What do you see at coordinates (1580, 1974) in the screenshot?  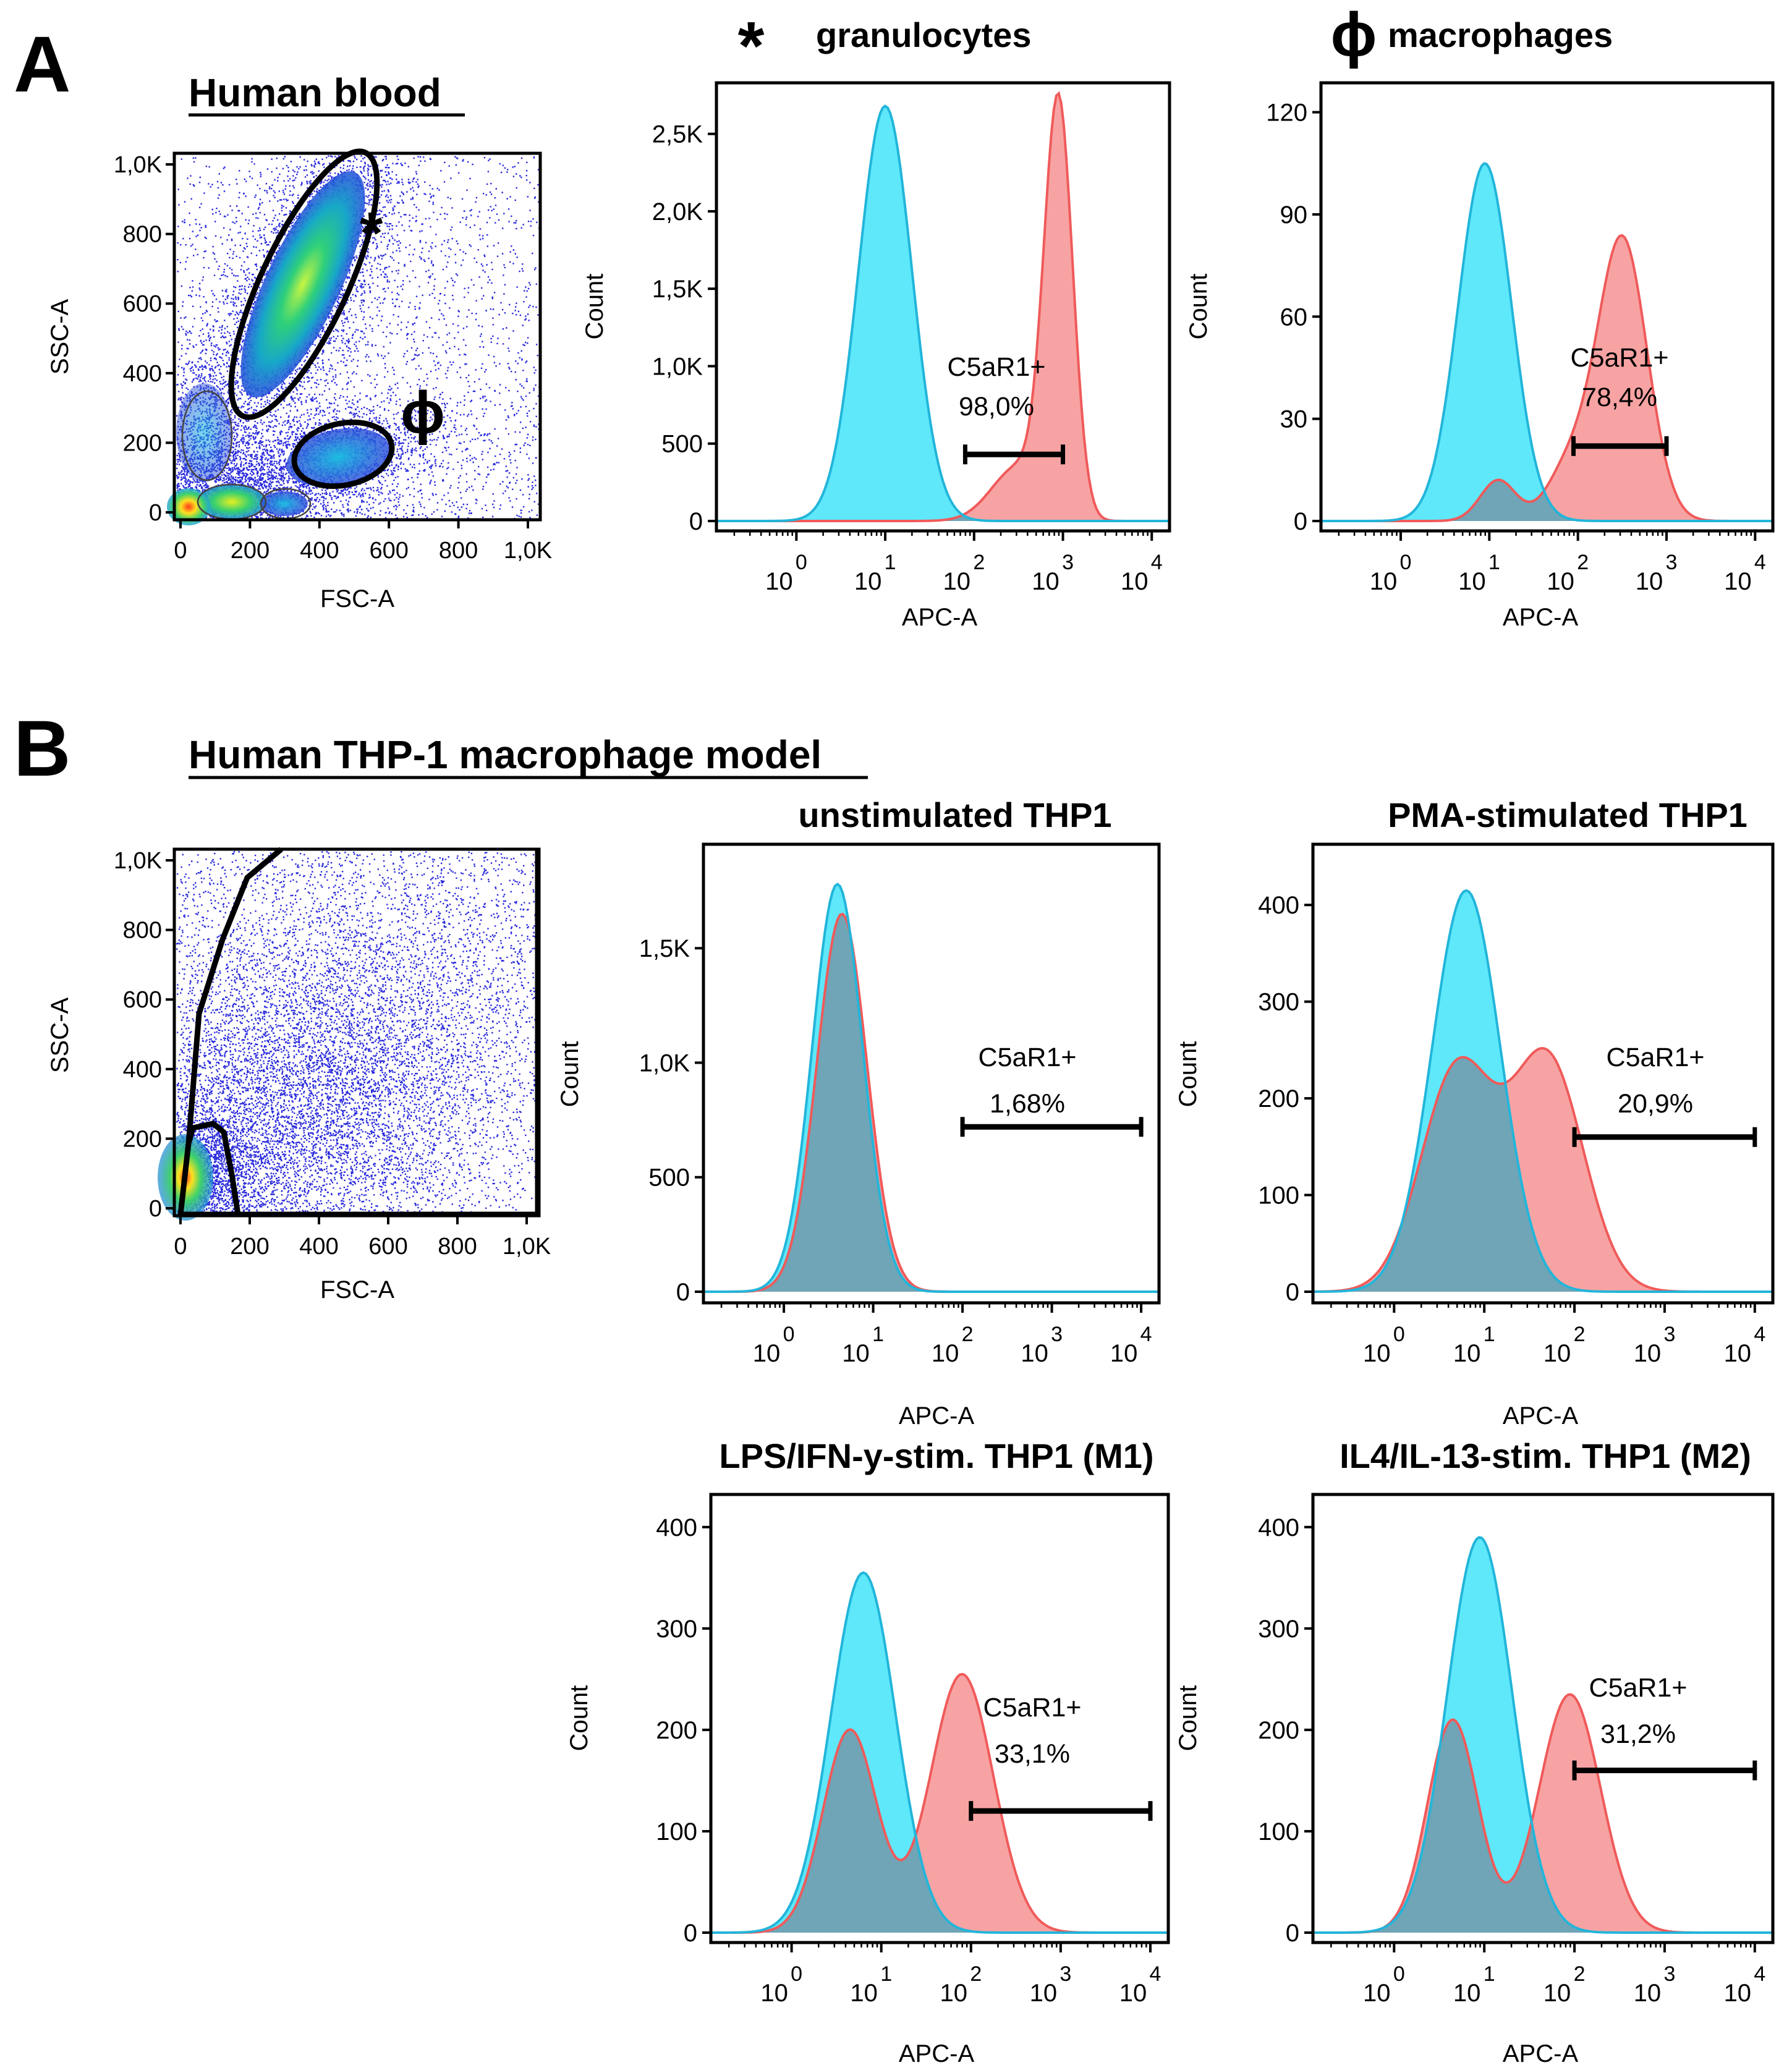 I see `hist-il4-xtick-exp-2: 2` at bounding box center [1580, 1974].